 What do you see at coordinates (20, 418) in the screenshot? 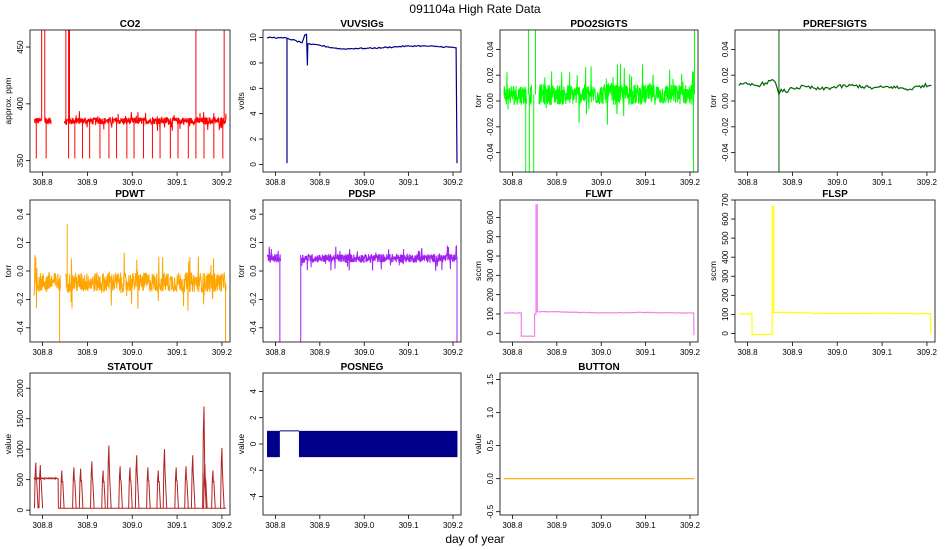
I see `y-tick-label: 1500` at bounding box center [20, 418].